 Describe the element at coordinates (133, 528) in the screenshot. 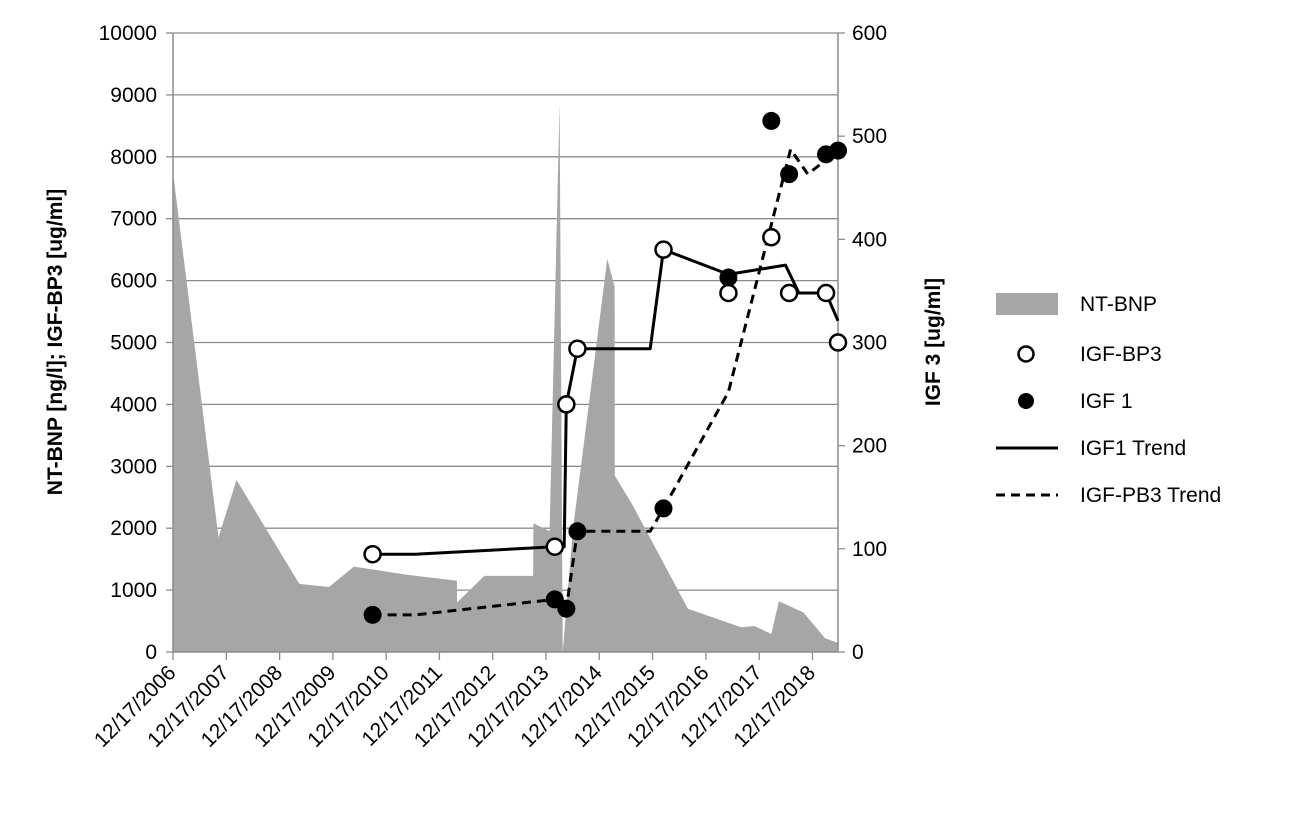

I see `y-left-tick-label-2: 2000` at that location.